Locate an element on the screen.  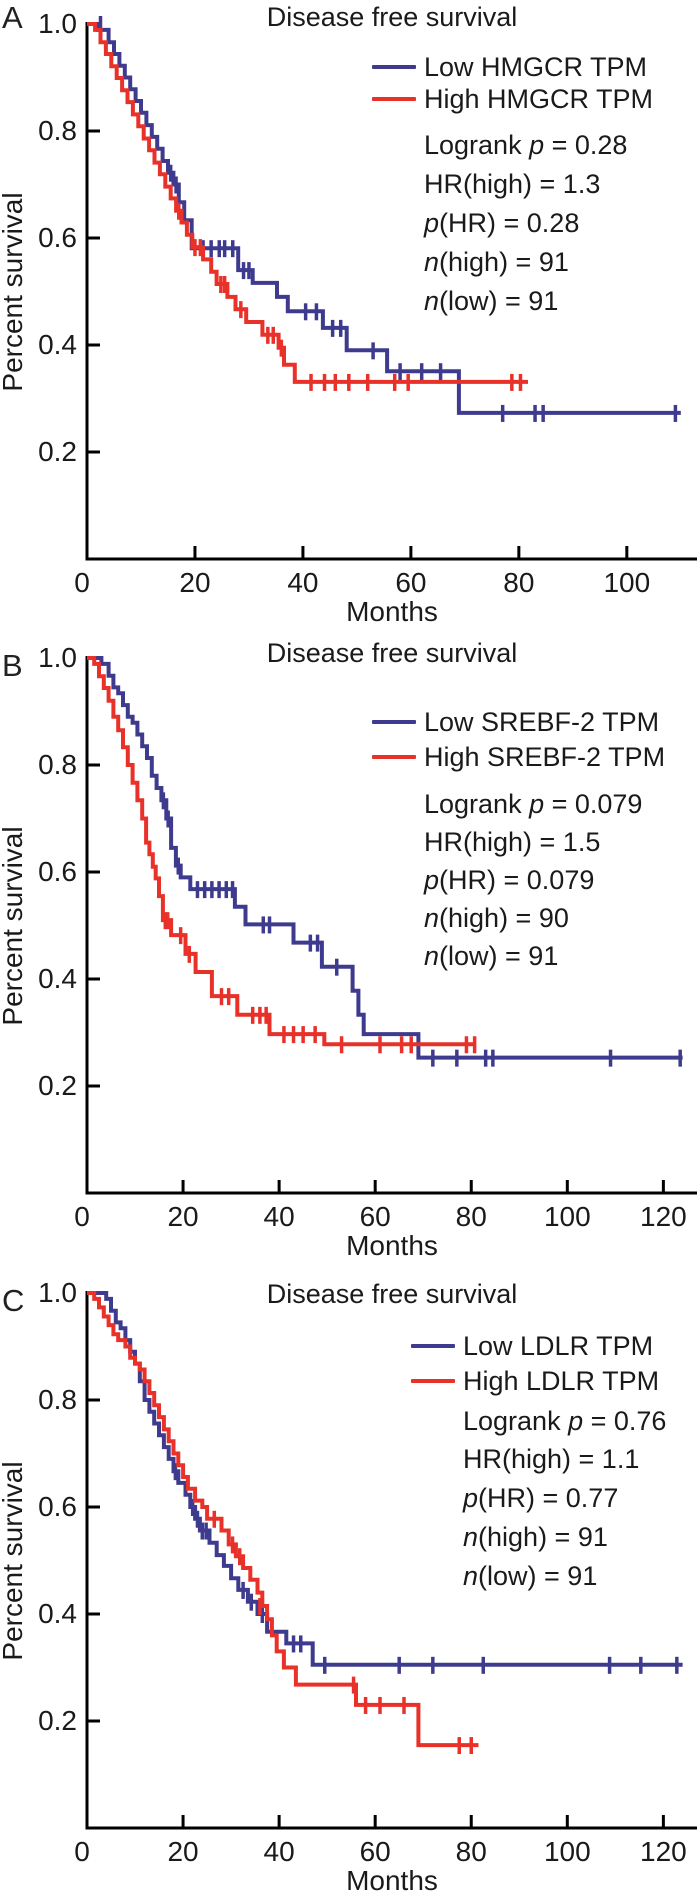
legend-label: High SREBF-2 TPM is located at coordinates (545, 757).